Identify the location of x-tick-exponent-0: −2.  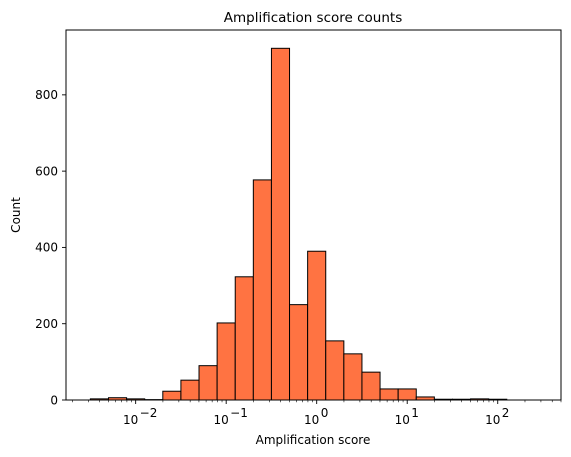
(149, 413).